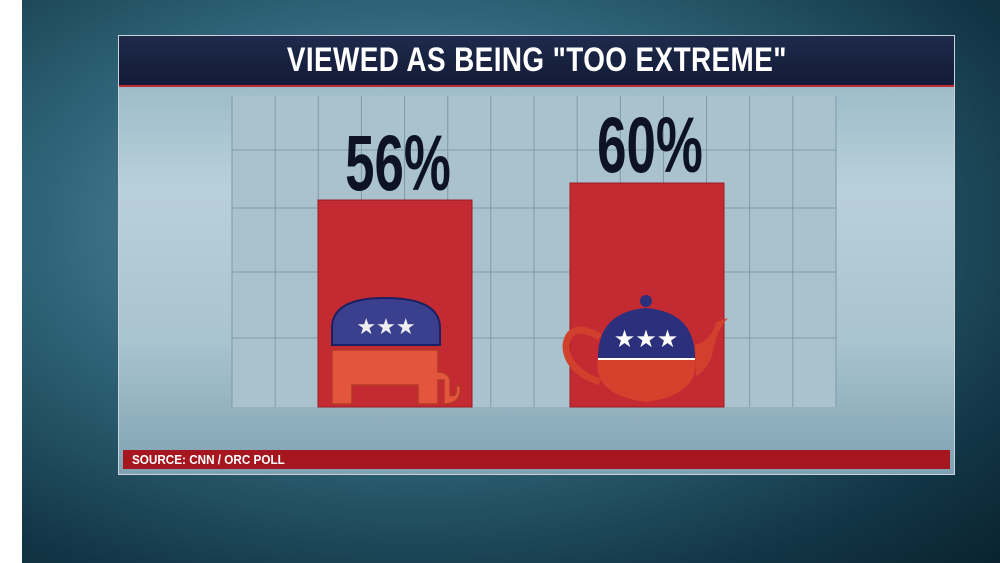 The image size is (1000, 563). What do you see at coordinates (208, 459) in the screenshot?
I see `source-text: SOURCE: CNN / ORC POLL` at bounding box center [208, 459].